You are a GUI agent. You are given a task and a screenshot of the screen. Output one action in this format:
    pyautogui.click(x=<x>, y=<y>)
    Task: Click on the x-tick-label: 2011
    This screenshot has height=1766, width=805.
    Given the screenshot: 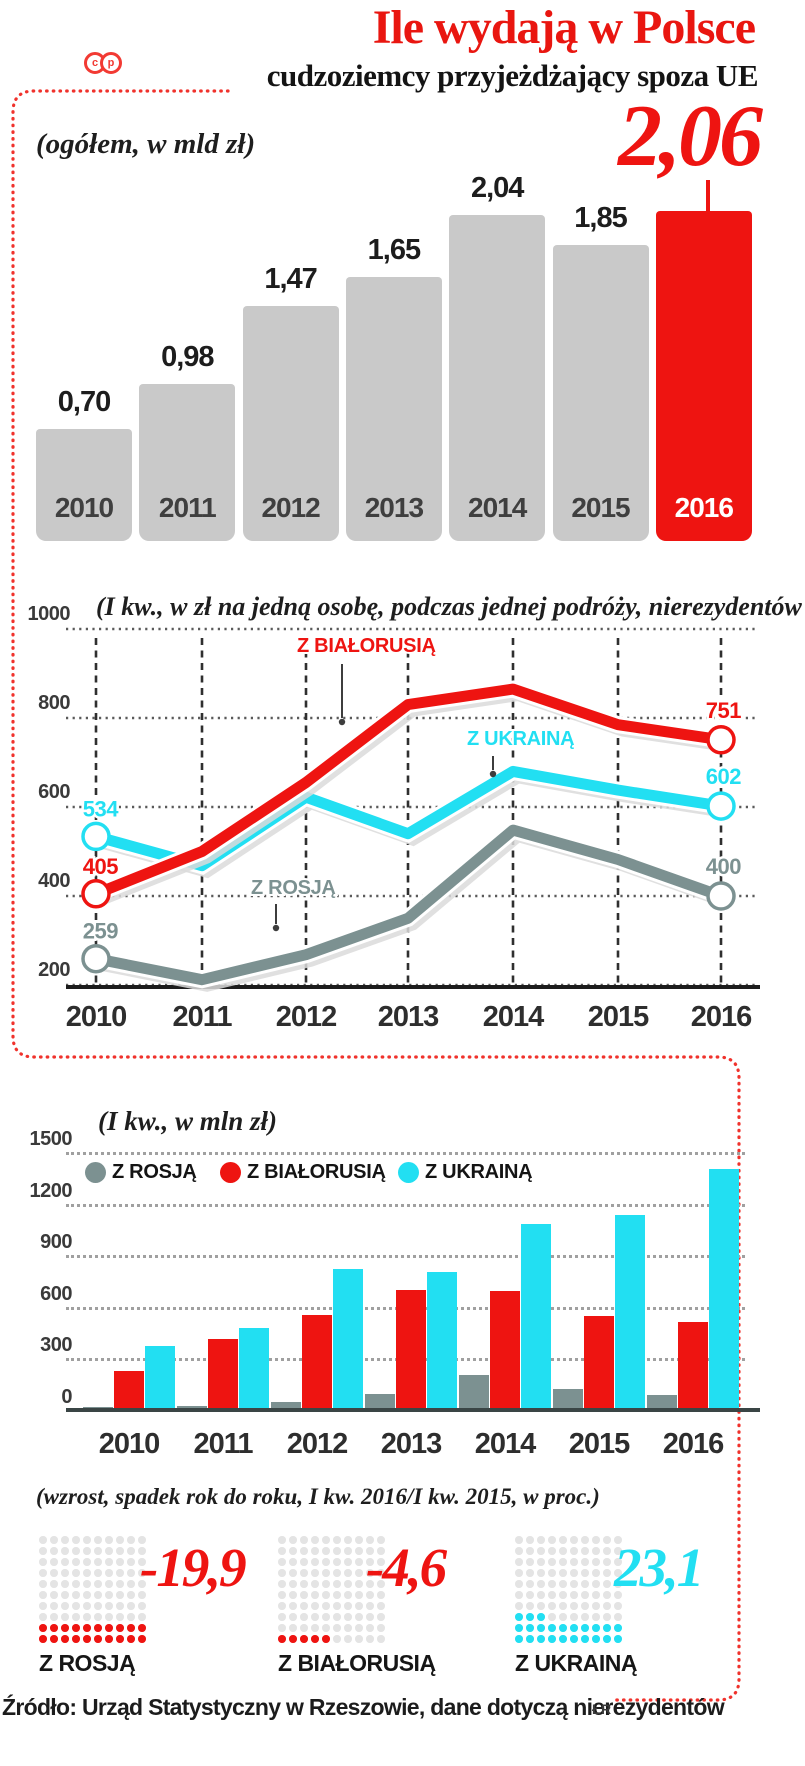 What is the action you would take?
    pyautogui.click(x=203, y=1017)
    